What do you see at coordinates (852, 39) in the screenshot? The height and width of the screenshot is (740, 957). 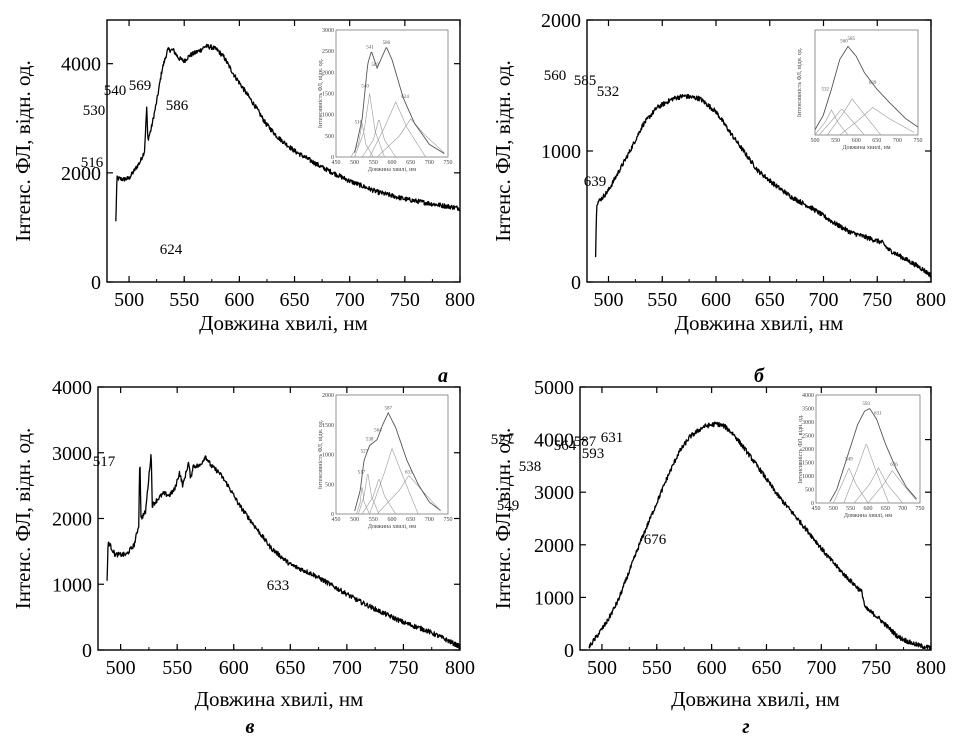 I see `inset-peak-label: 585` at bounding box center [852, 39].